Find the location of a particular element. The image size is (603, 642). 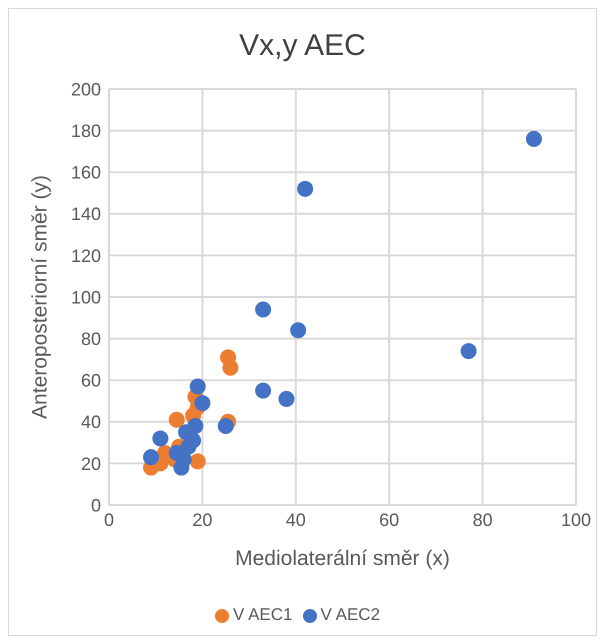

x-axis-title: Mediolaterální směr (x) is located at coordinates (342, 558).